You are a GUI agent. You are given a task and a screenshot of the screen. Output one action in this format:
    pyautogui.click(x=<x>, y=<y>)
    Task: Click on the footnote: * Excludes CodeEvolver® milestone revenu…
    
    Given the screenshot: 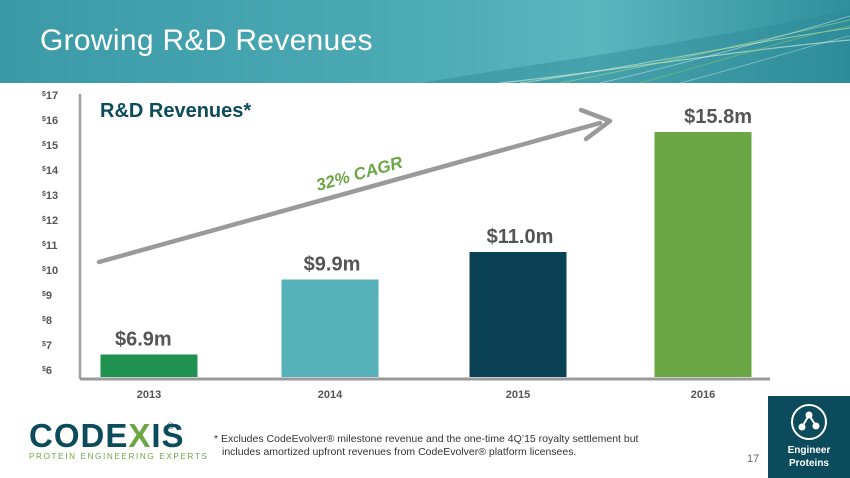 What is the action you would take?
    pyautogui.click(x=426, y=446)
    